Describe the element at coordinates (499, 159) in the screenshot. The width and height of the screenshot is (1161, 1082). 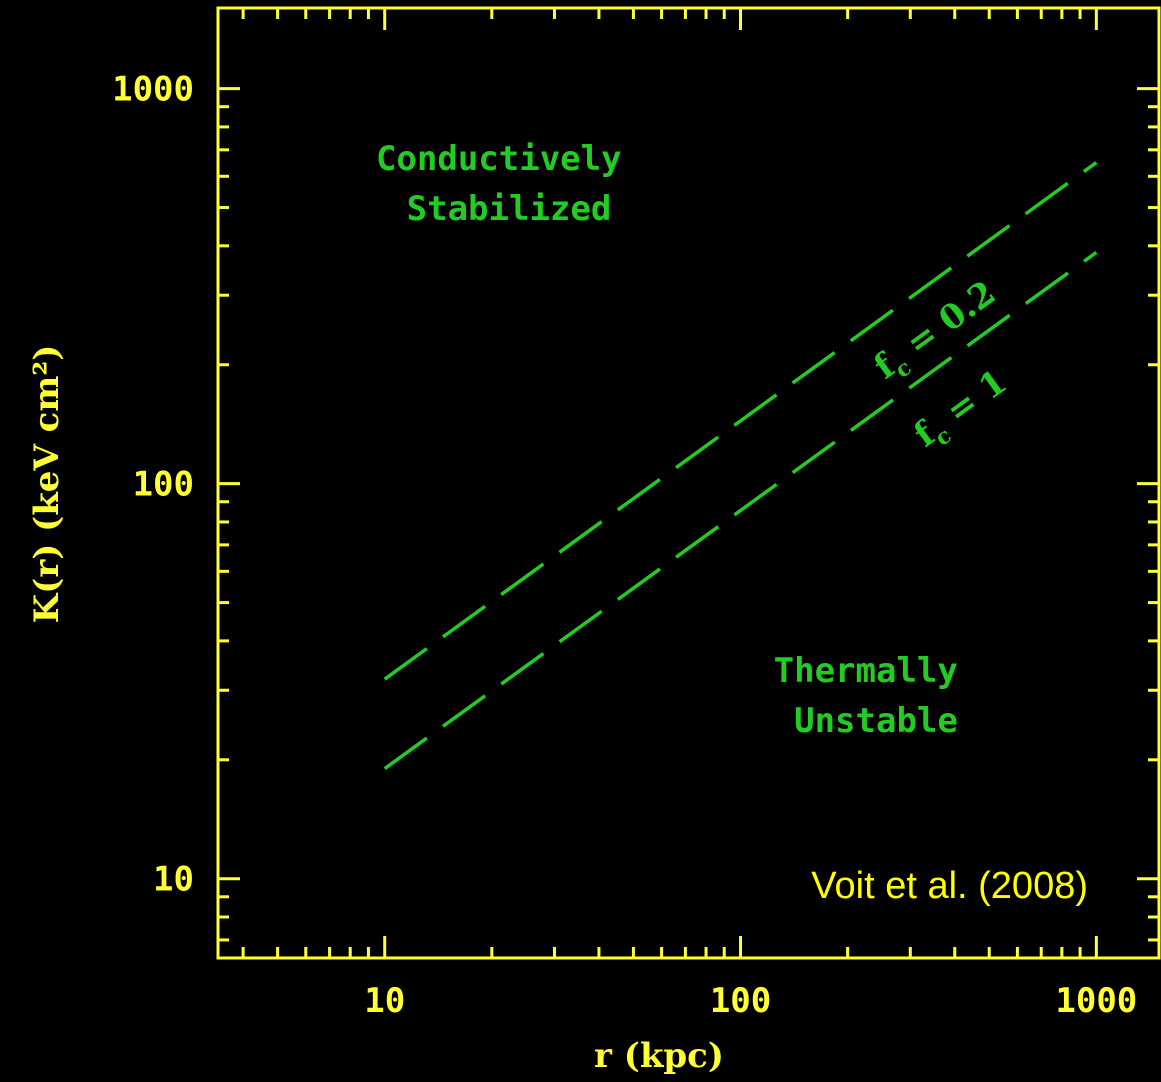
I see `region-label-stabilized-line1: Conductively` at that location.